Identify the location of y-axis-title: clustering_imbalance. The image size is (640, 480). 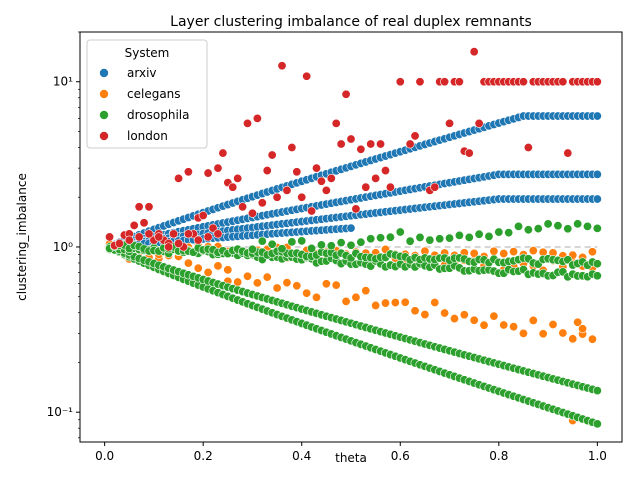
(22, 237).